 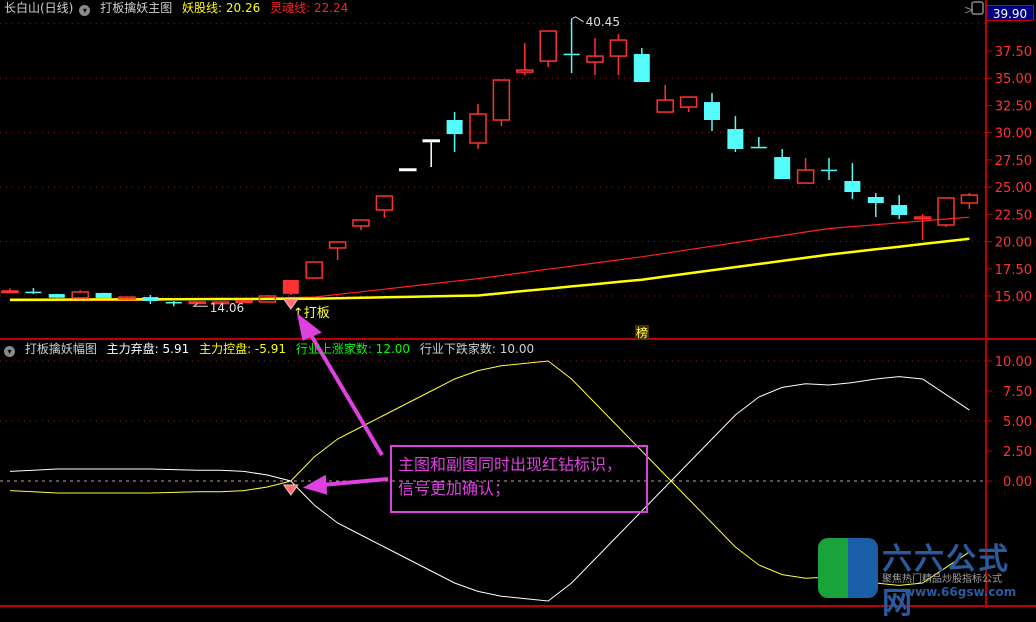 What do you see at coordinates (519, 479) in the screenshot?
I see `annotation-box: 主图和副图同时出现红钻标识， 信号更加确认；` at bounding box center [519, 479].